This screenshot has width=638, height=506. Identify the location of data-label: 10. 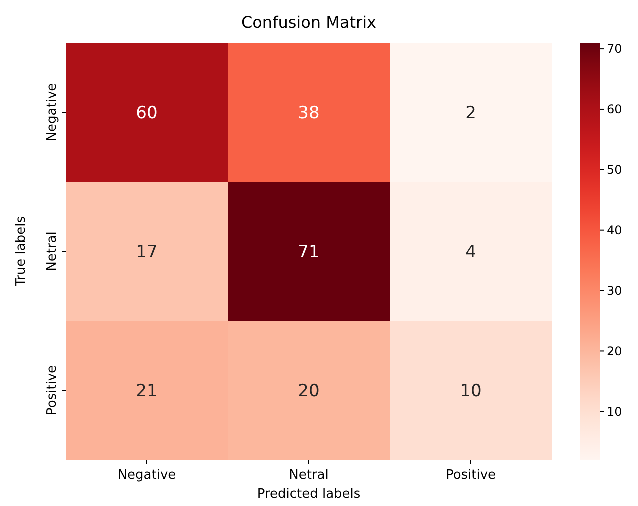
(471, 391).